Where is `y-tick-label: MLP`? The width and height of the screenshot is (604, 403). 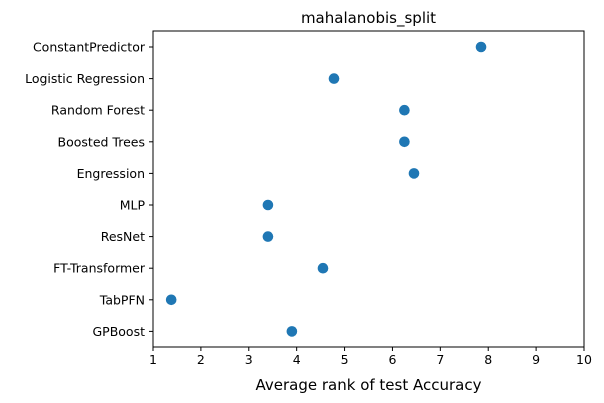
y-tick-label: MLP is located at coordinates (133, 205).